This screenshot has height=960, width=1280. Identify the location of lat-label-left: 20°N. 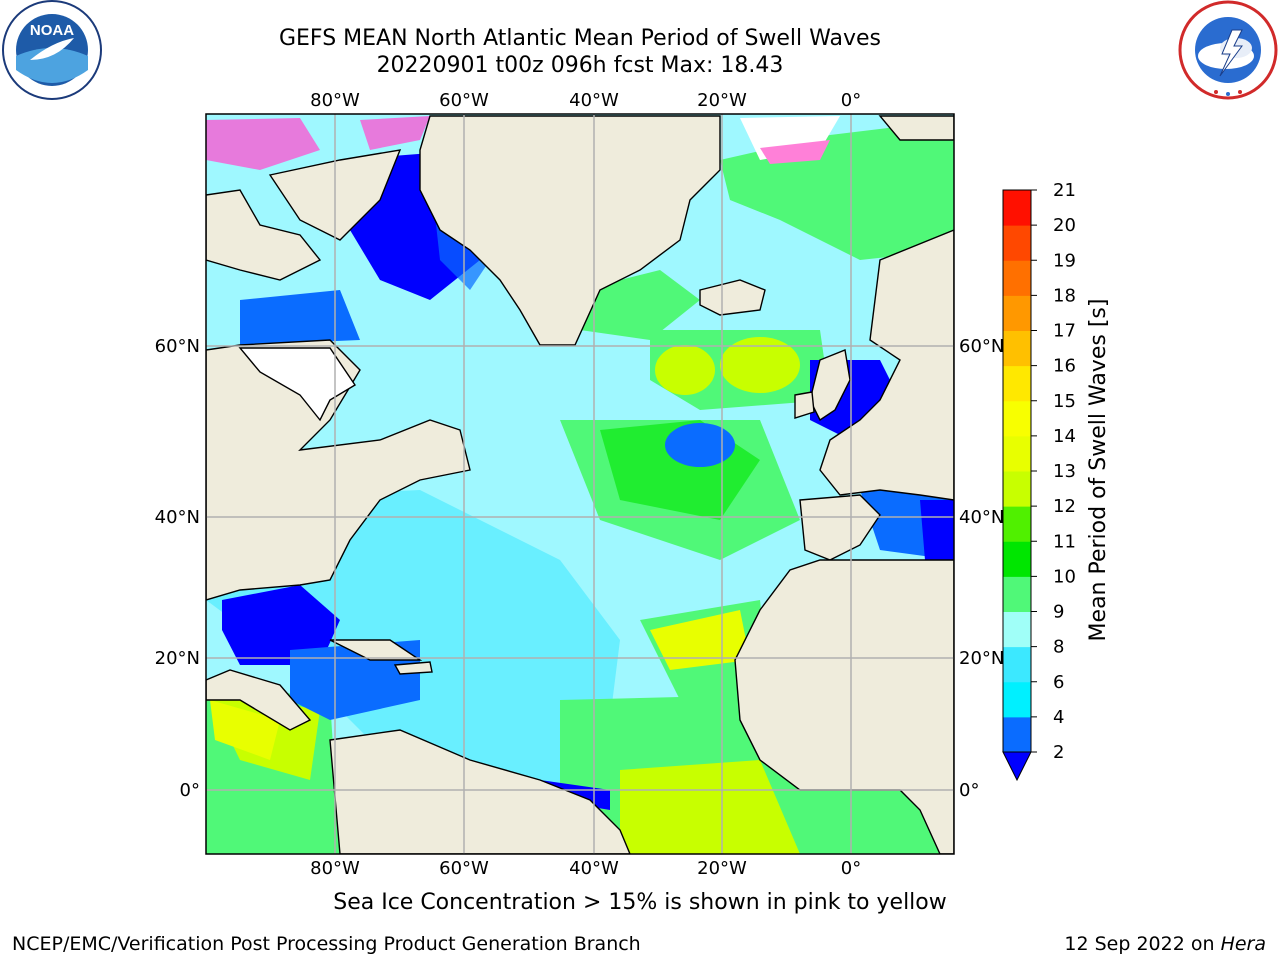
(177, 658).